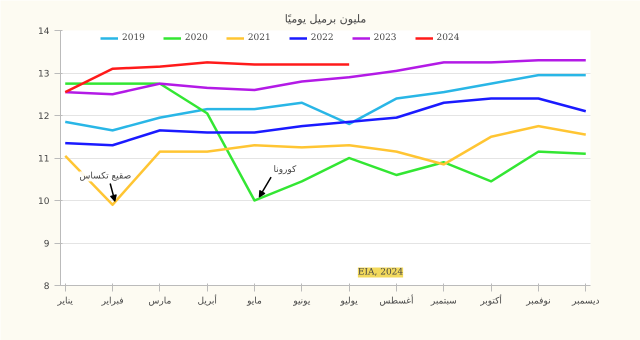 Image resolution: width=640 pixels, height=340 pixels. Describe the element at coordinates (105, 176) in the screenshot. I see `annotation: صقيع تكساس` at that location.